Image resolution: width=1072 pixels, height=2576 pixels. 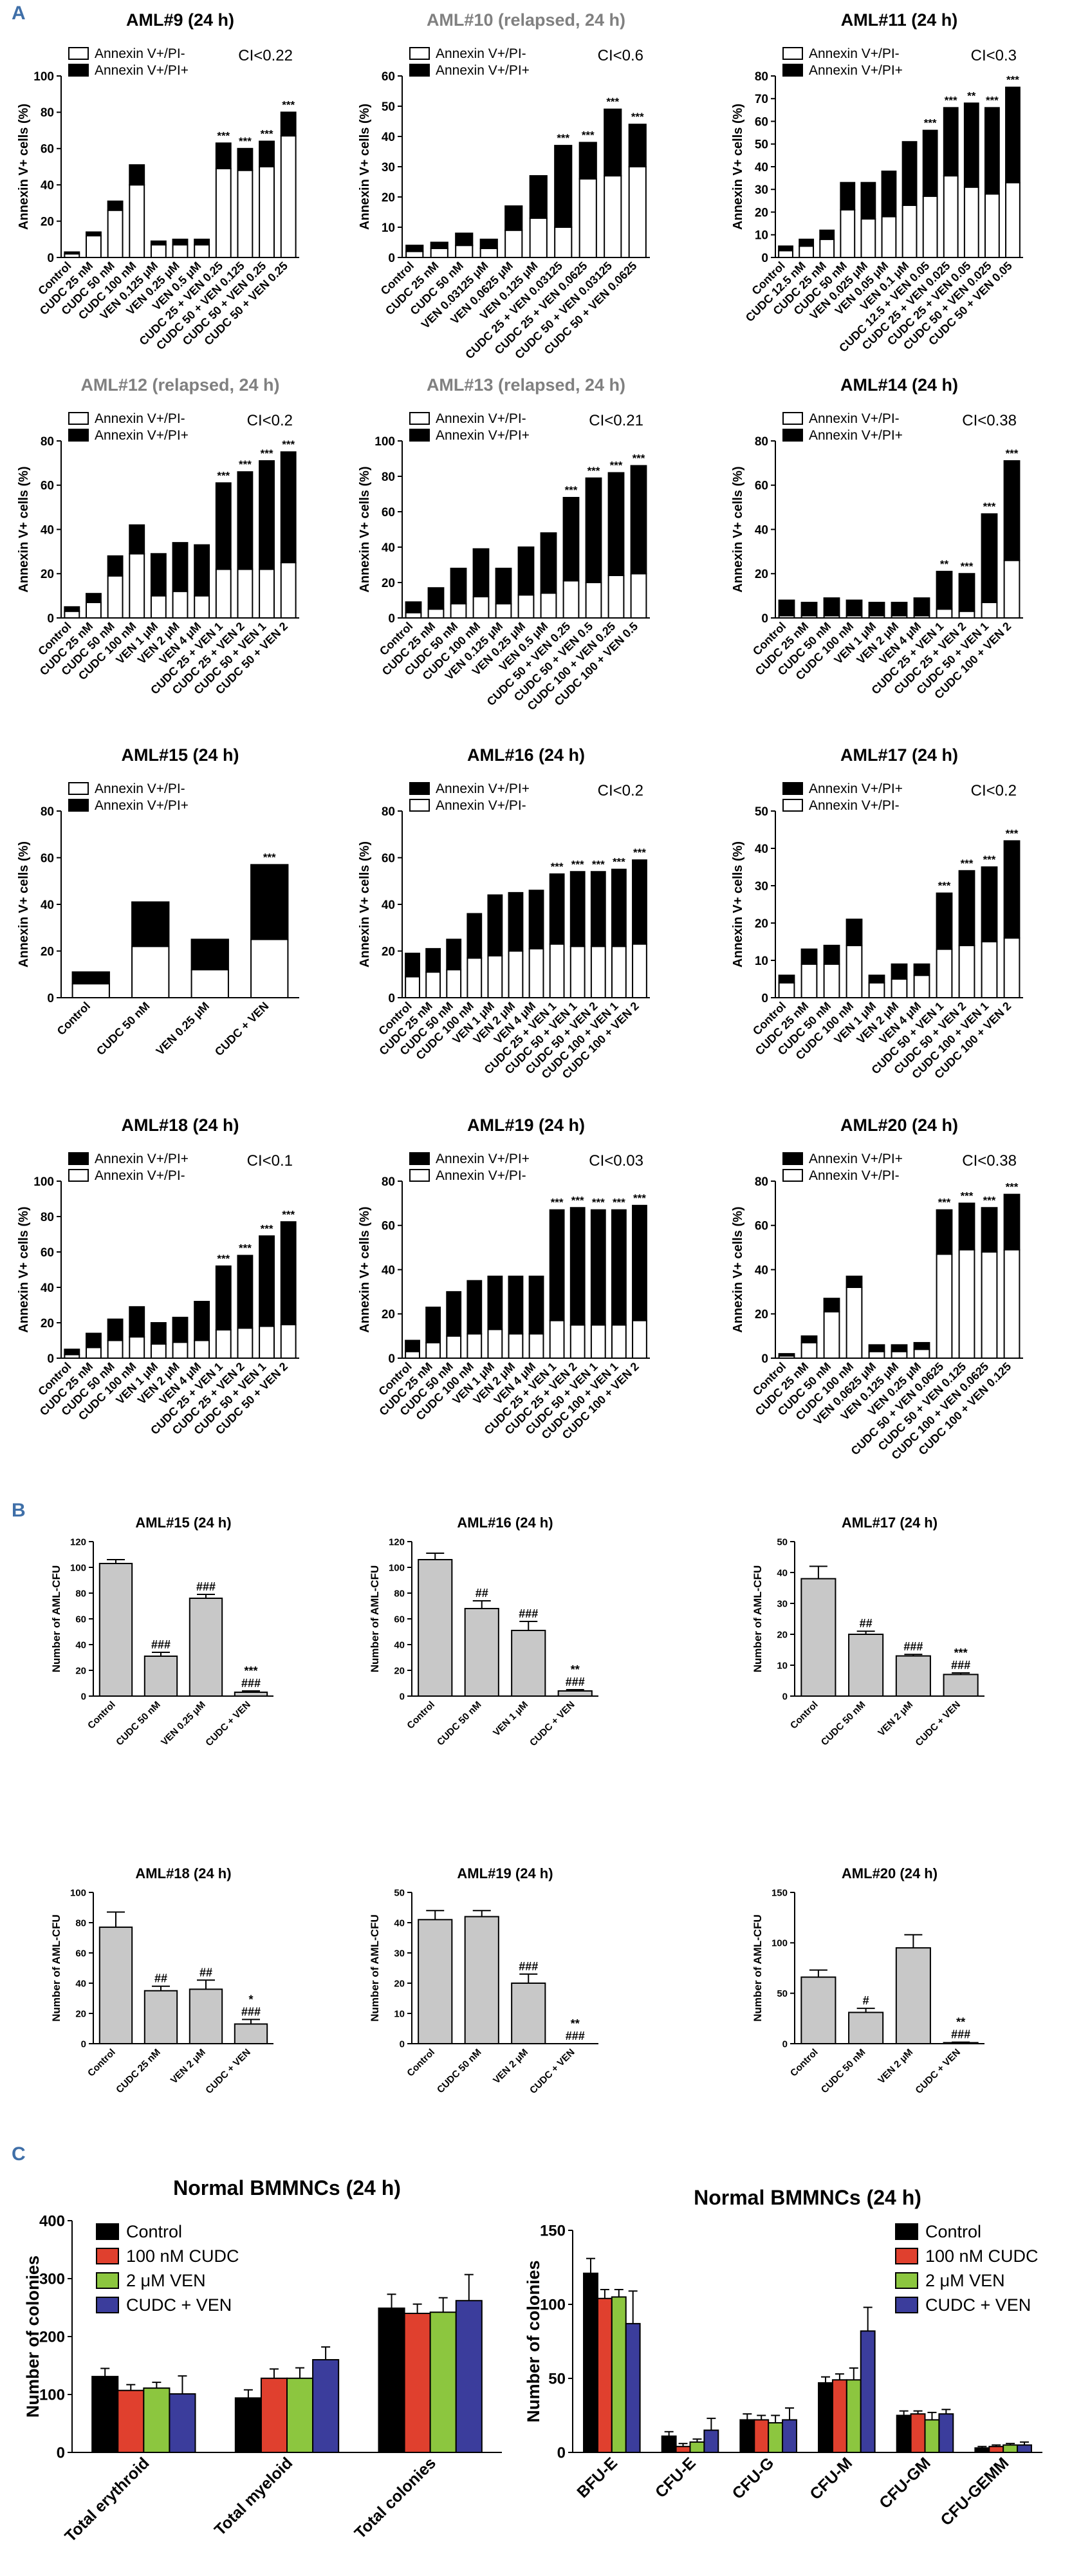 What do you see at coordinates (913, 1996) in the screenshot?
I see `cfu20-bar` at bounding box center [913, 1996].